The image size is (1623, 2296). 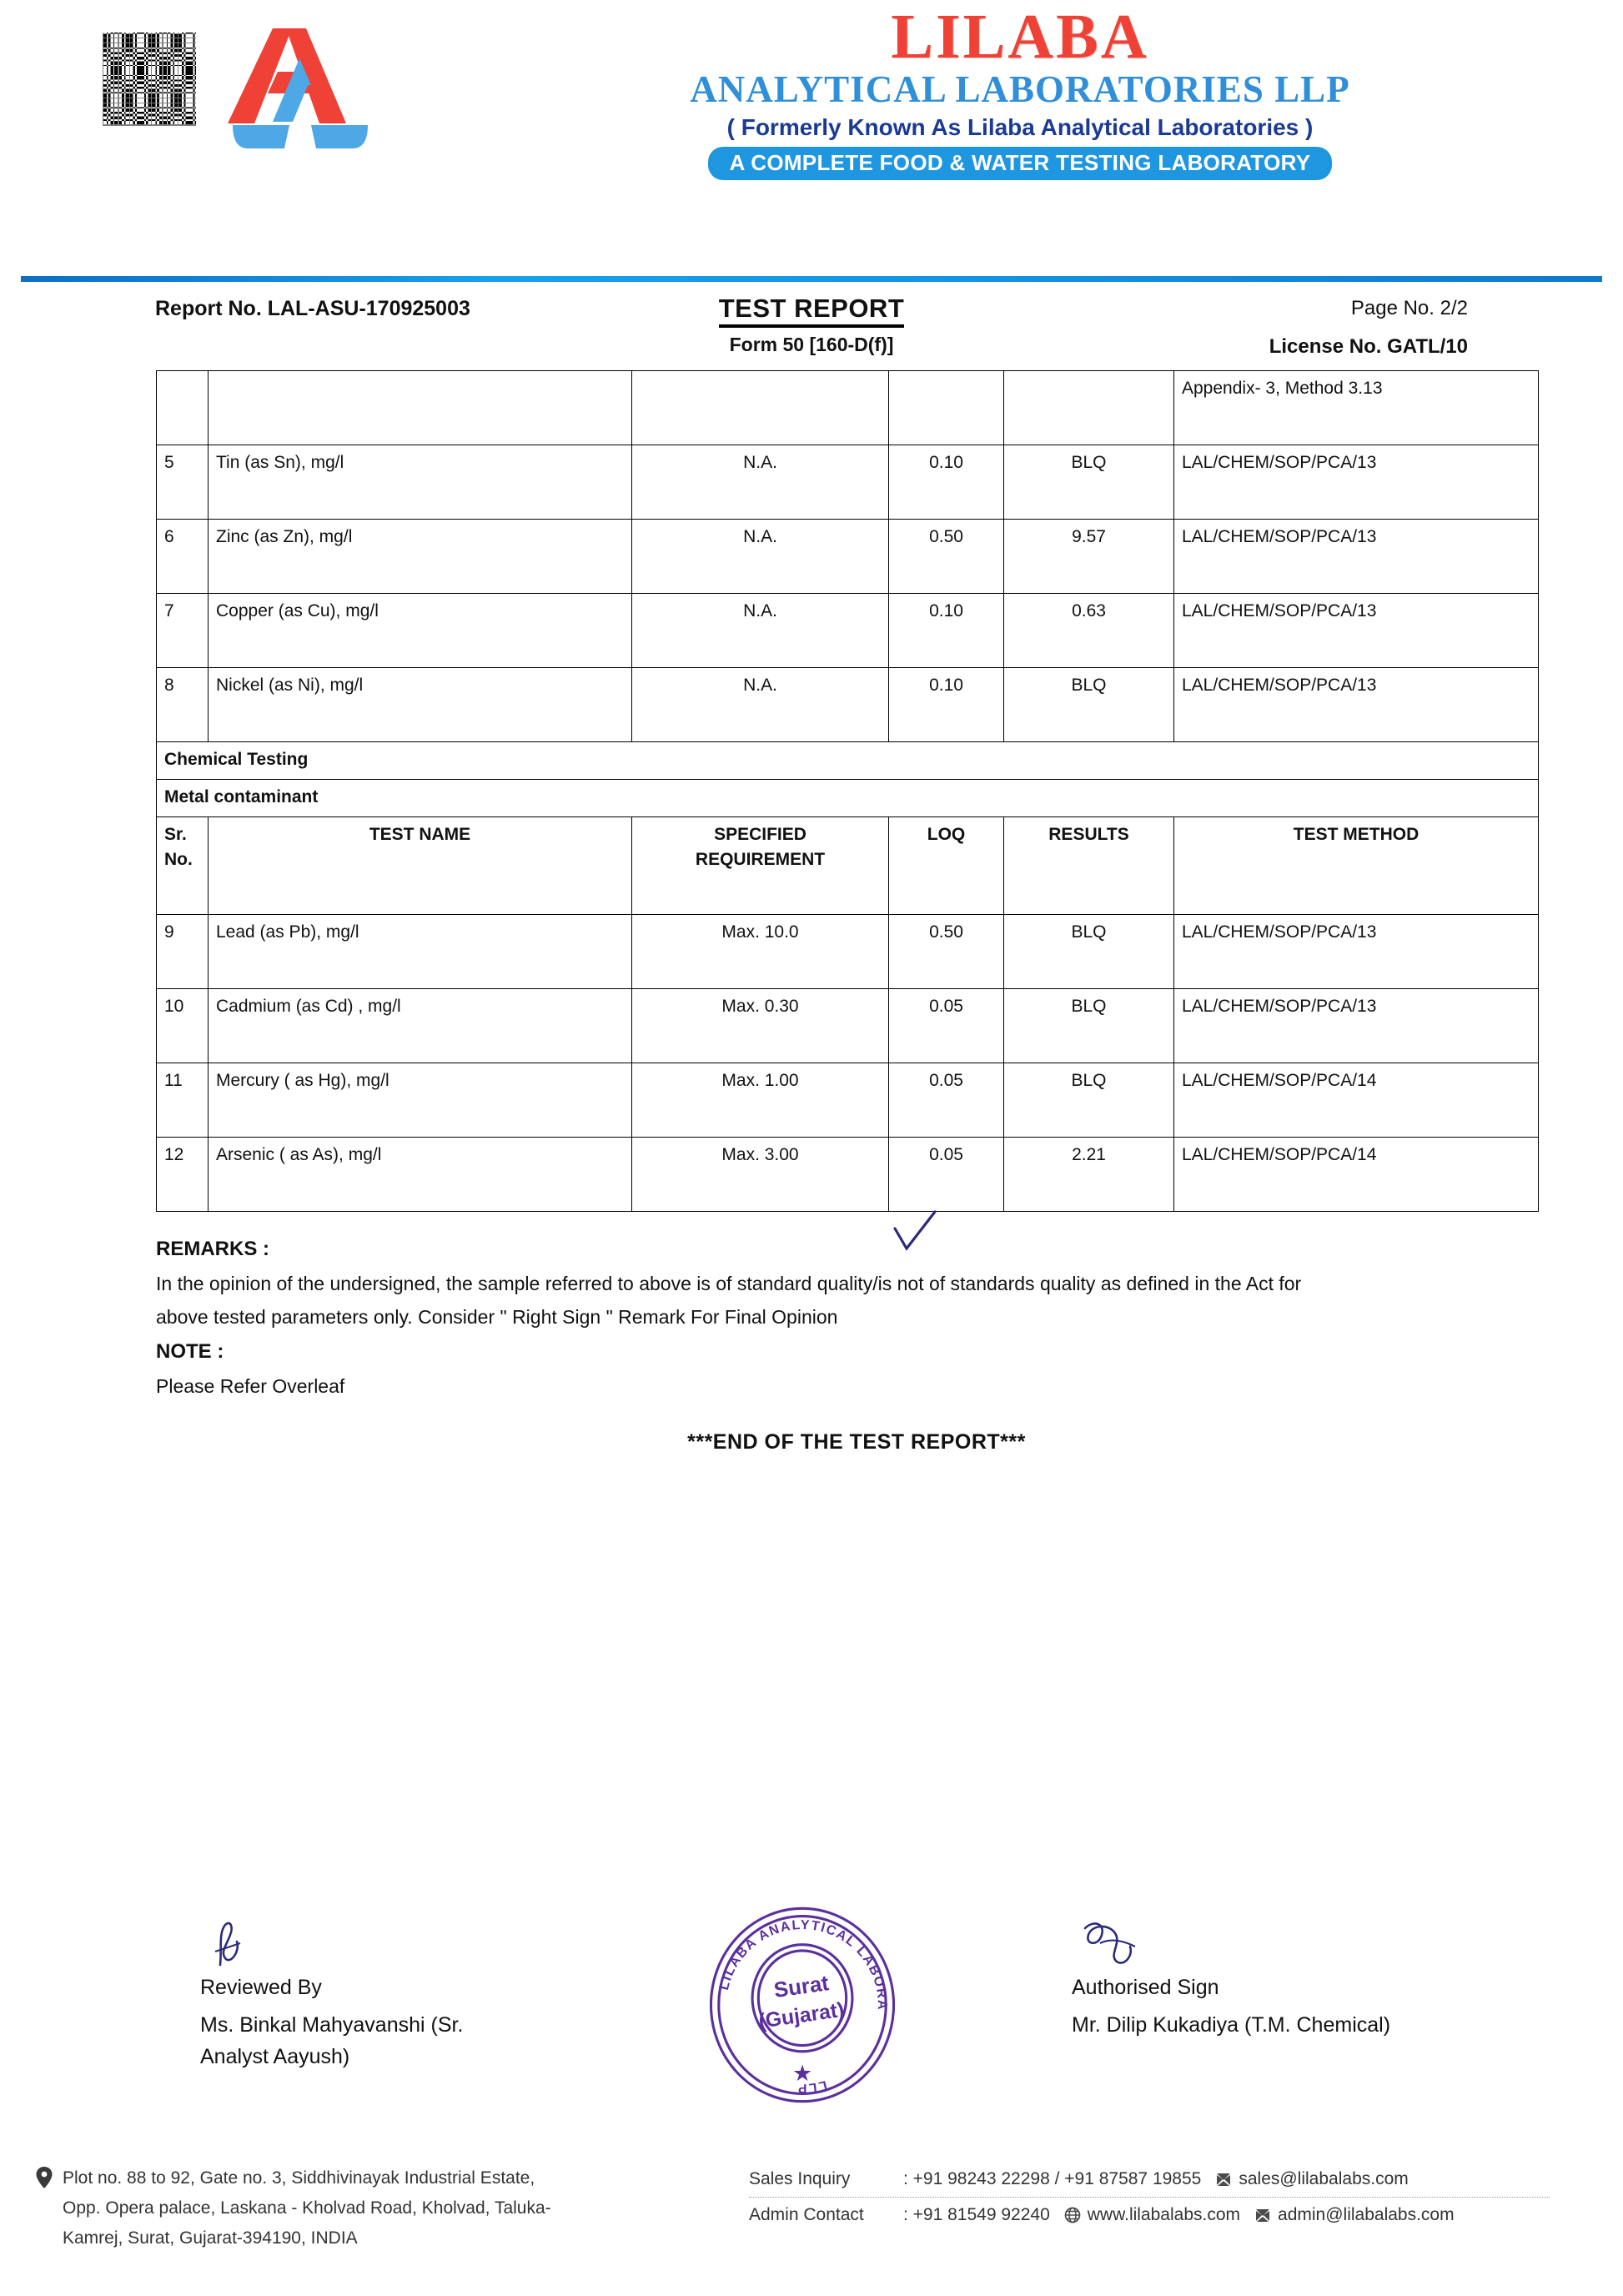 I want to click on cell-sr, so click(x=182, y=408).